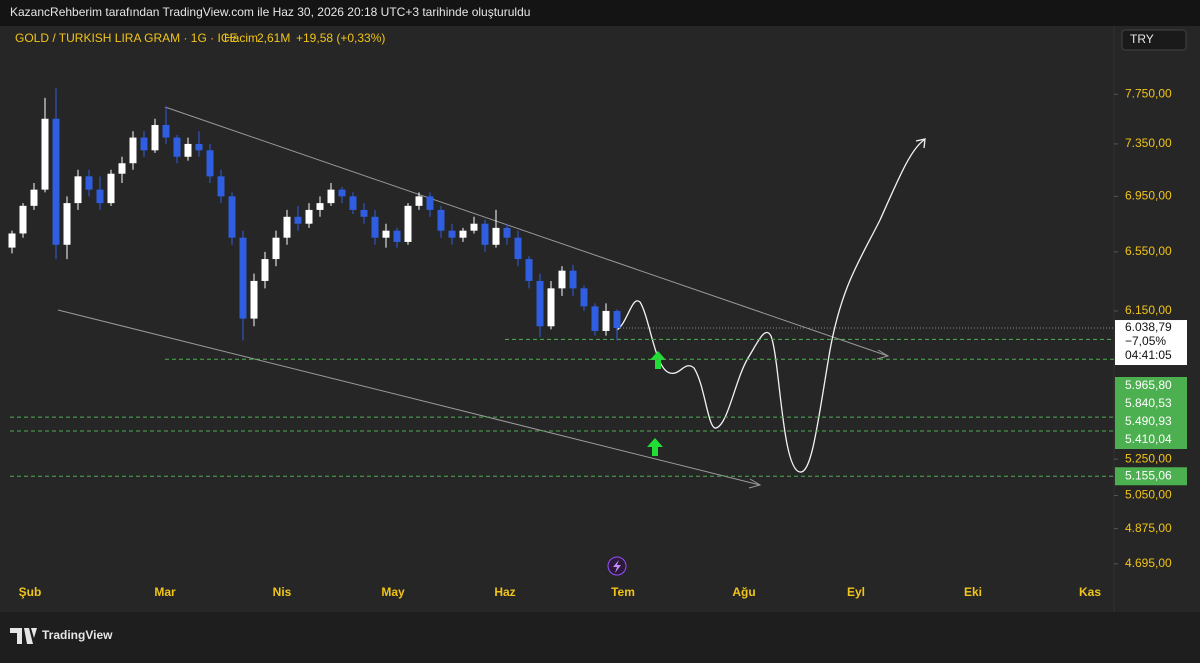  What do you see at coordinates (241, 38) in the screenshot?
I see `volume-label: Hacim` at bounding box center [241, 38].